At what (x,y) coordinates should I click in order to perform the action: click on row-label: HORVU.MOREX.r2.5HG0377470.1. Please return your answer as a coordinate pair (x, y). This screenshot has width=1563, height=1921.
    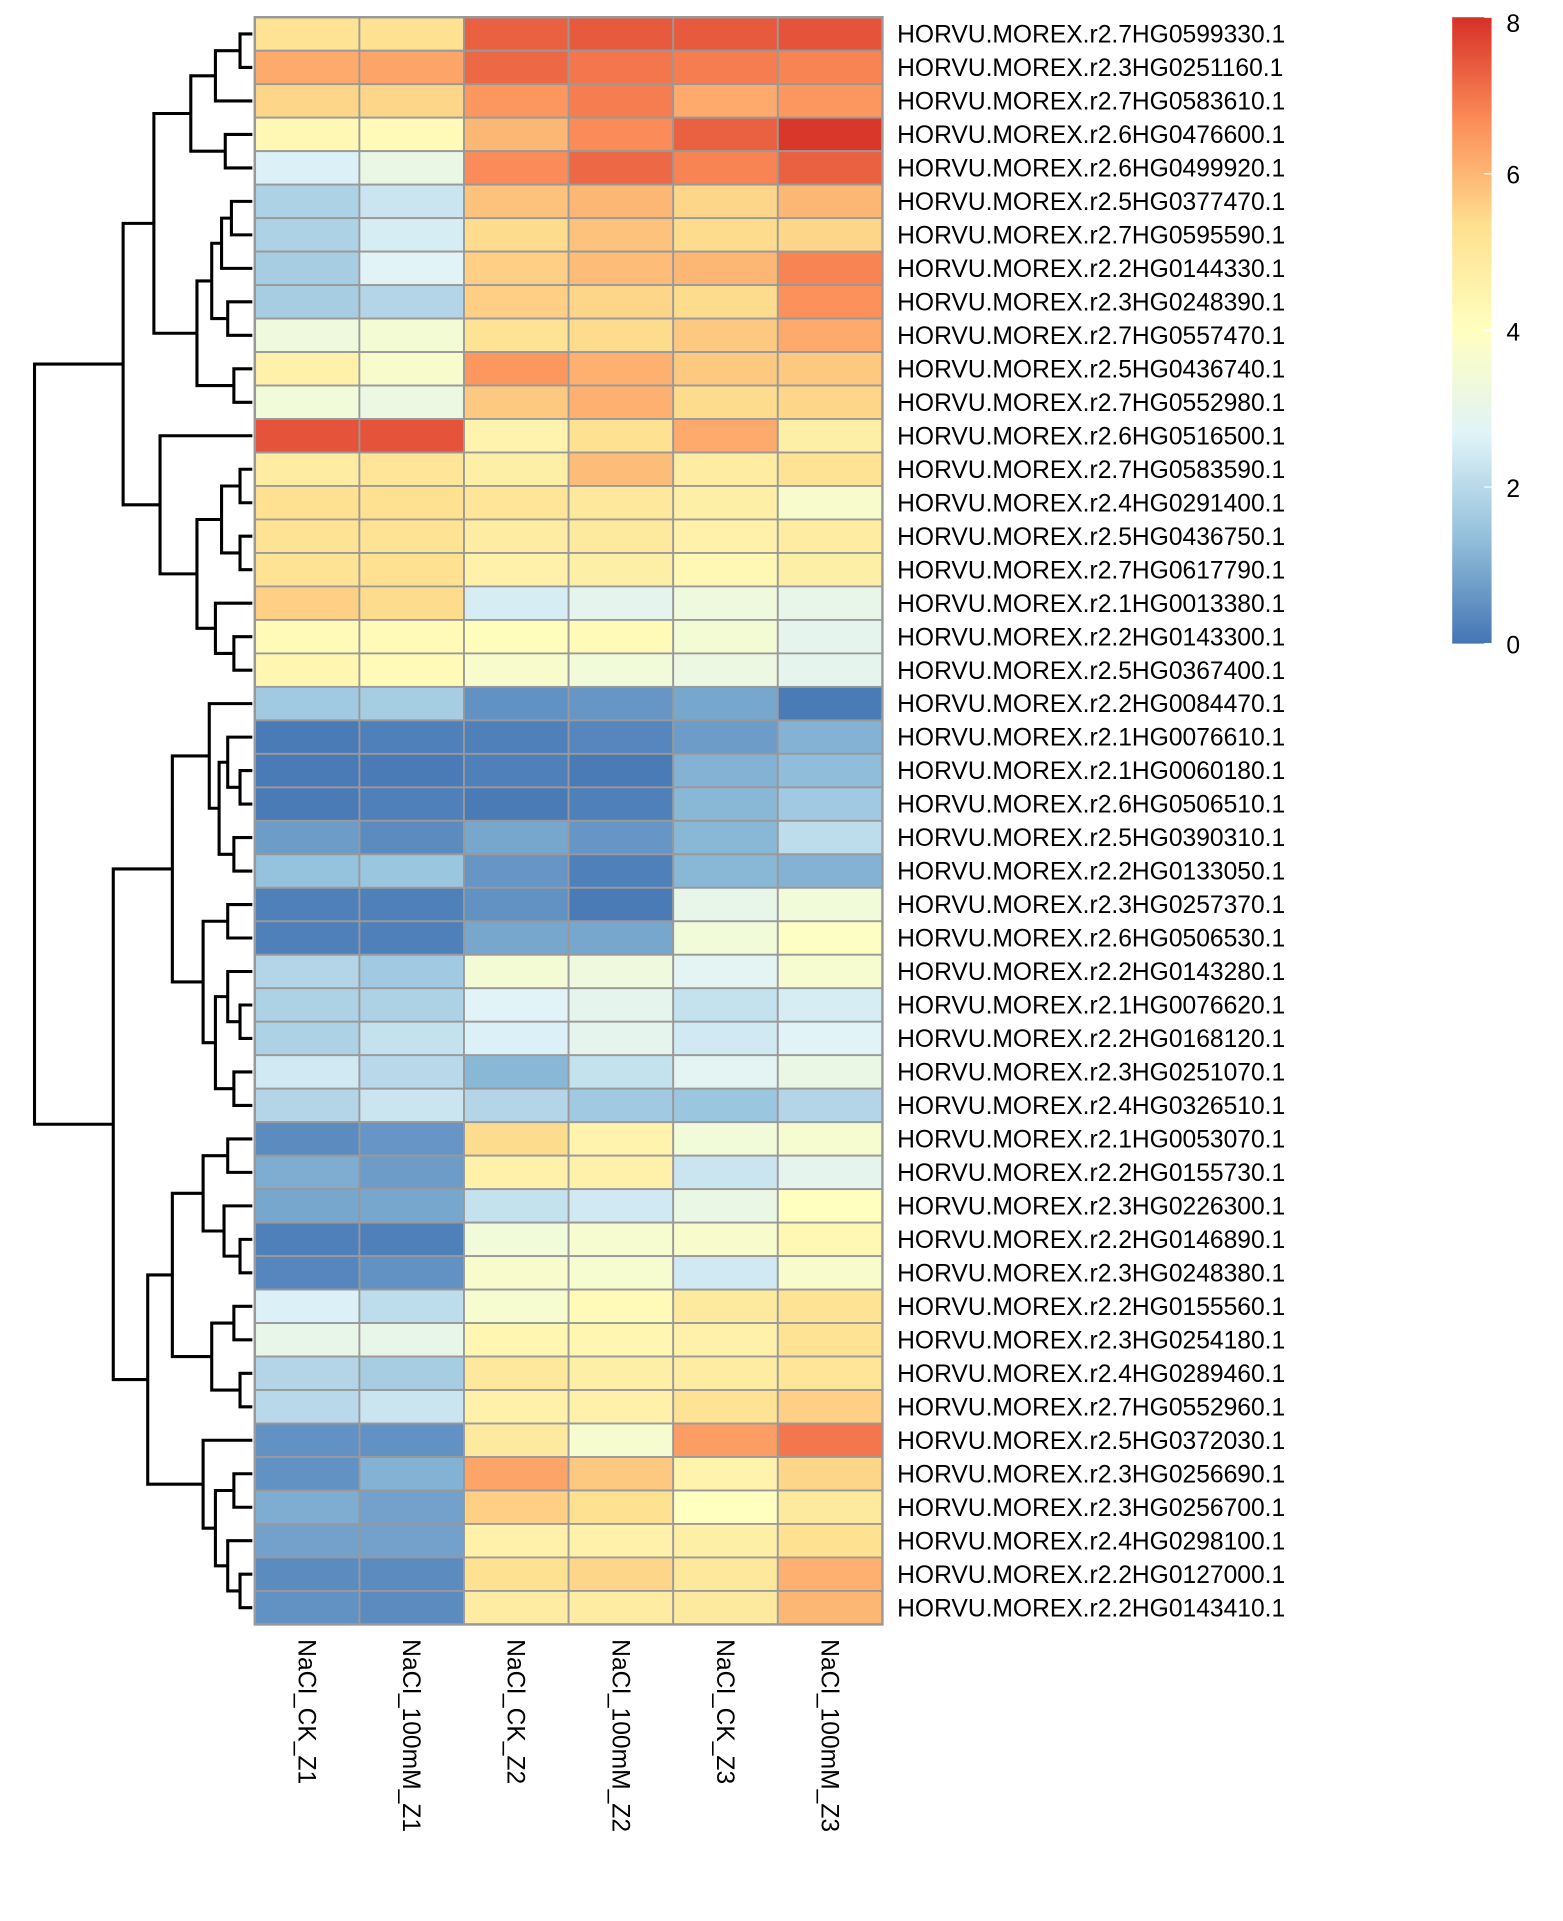
    Looking at the image, I should click on (1091, 202).